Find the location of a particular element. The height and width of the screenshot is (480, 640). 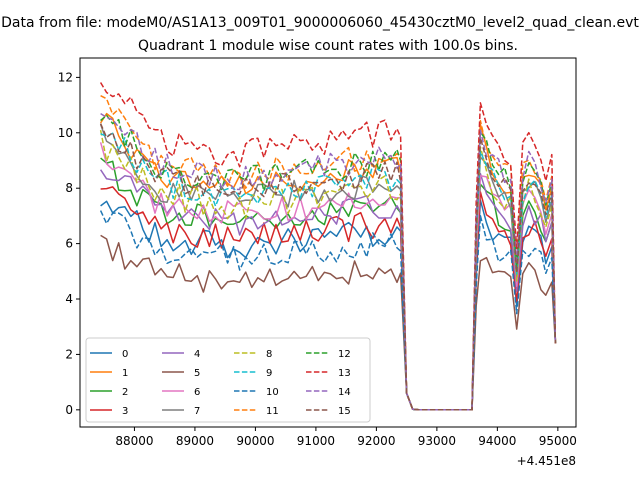

legend-label-5: 5 is located at coordinates (197, 373).